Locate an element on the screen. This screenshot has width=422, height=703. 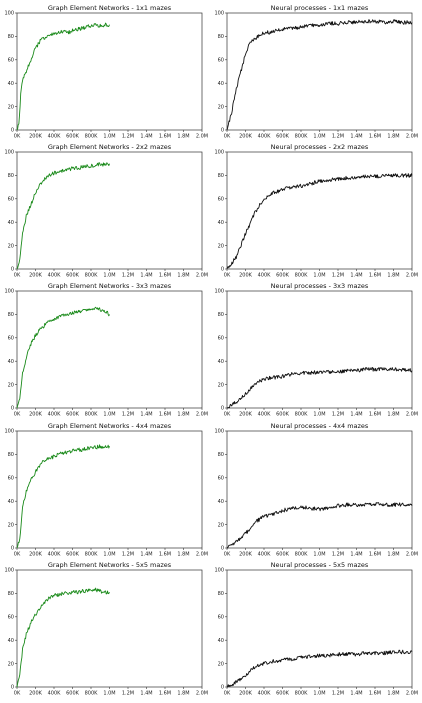
chart-title: Graph Element Networks - 3x3 mazes is located at coordinates (110, 286).